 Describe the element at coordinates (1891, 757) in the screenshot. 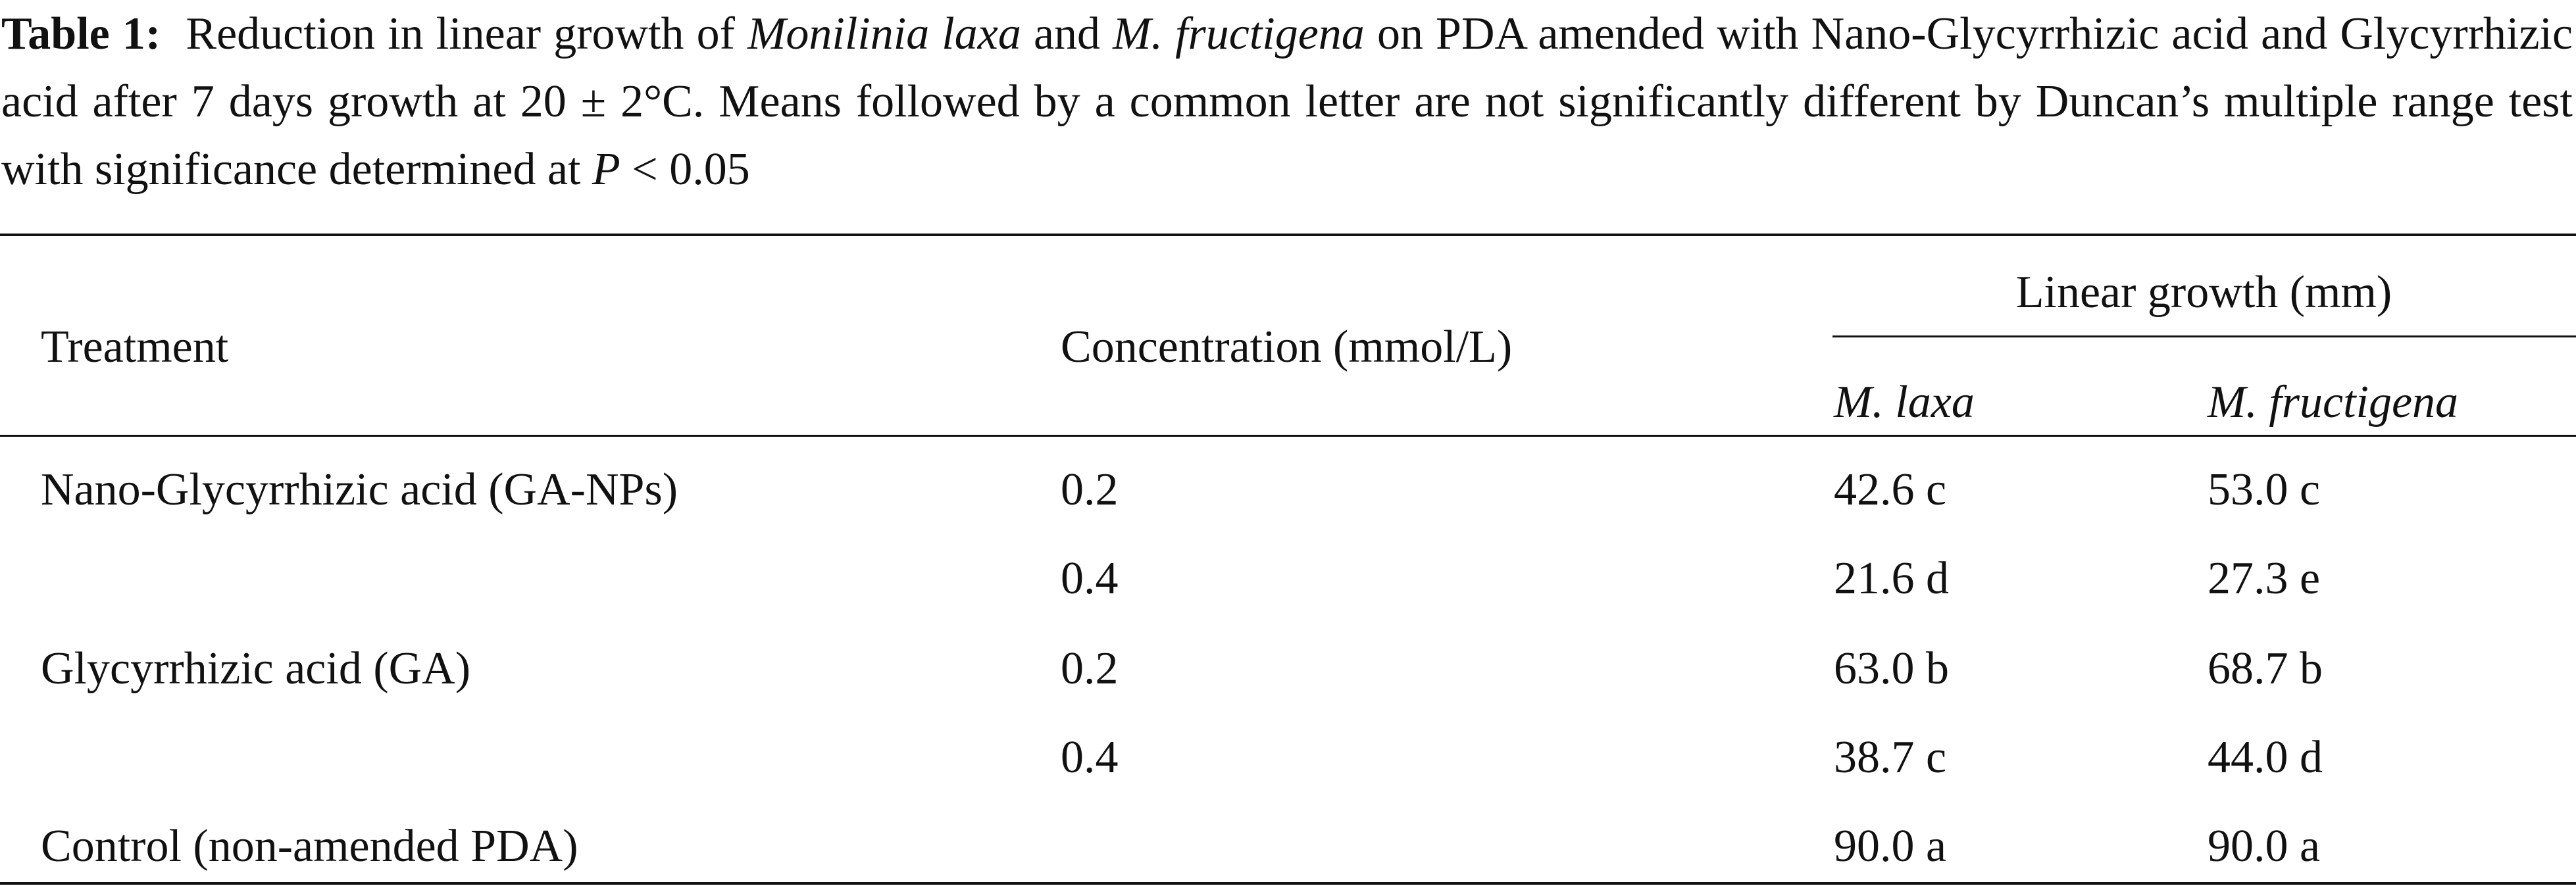

I see `table-cell: 38.7 c` at that location.